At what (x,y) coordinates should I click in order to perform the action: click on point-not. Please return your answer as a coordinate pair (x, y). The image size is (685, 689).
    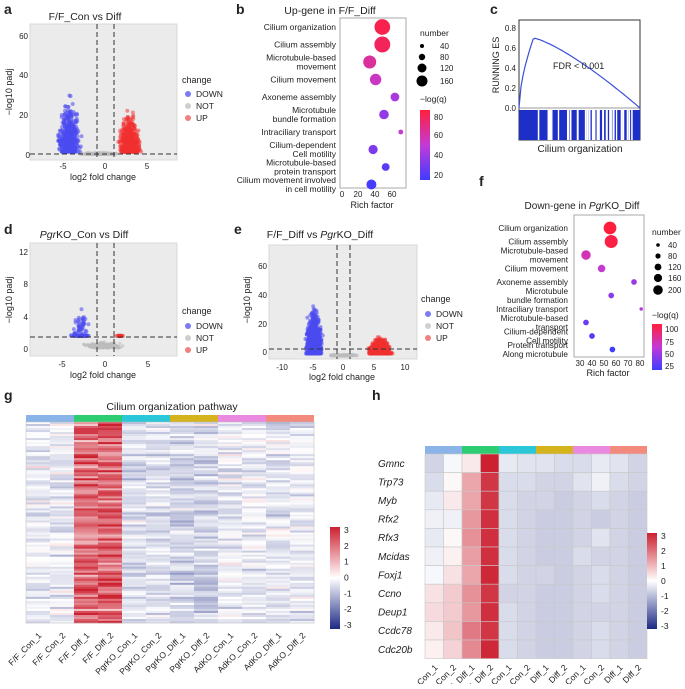
    Looking at the image, I should click on (108, 347).